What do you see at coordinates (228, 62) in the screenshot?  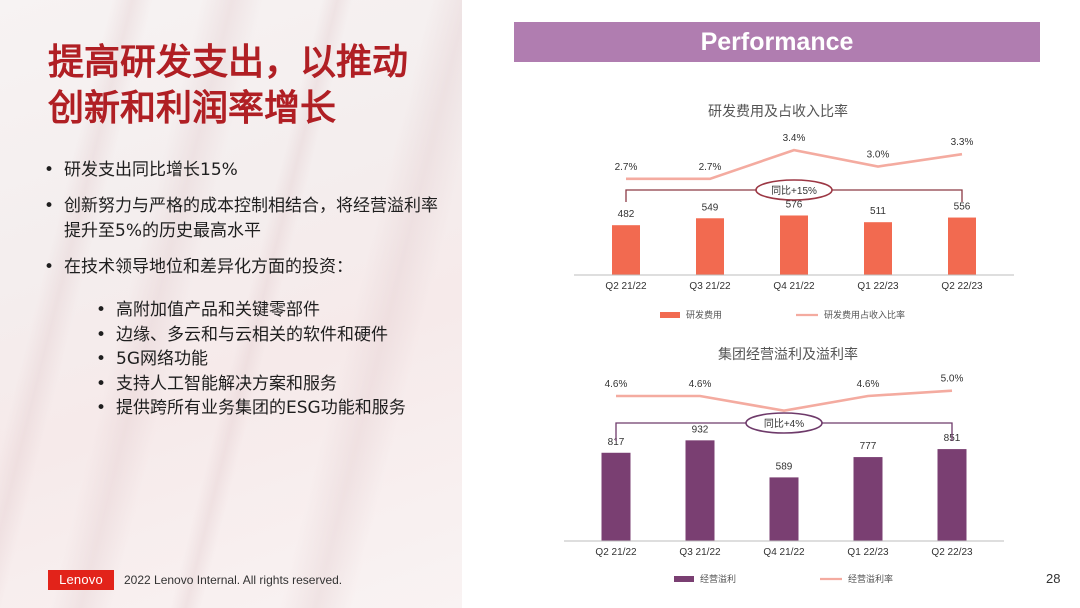 I see `slide-title-line1: 提高研发支出，以推动` at bounding box center [228, 62].